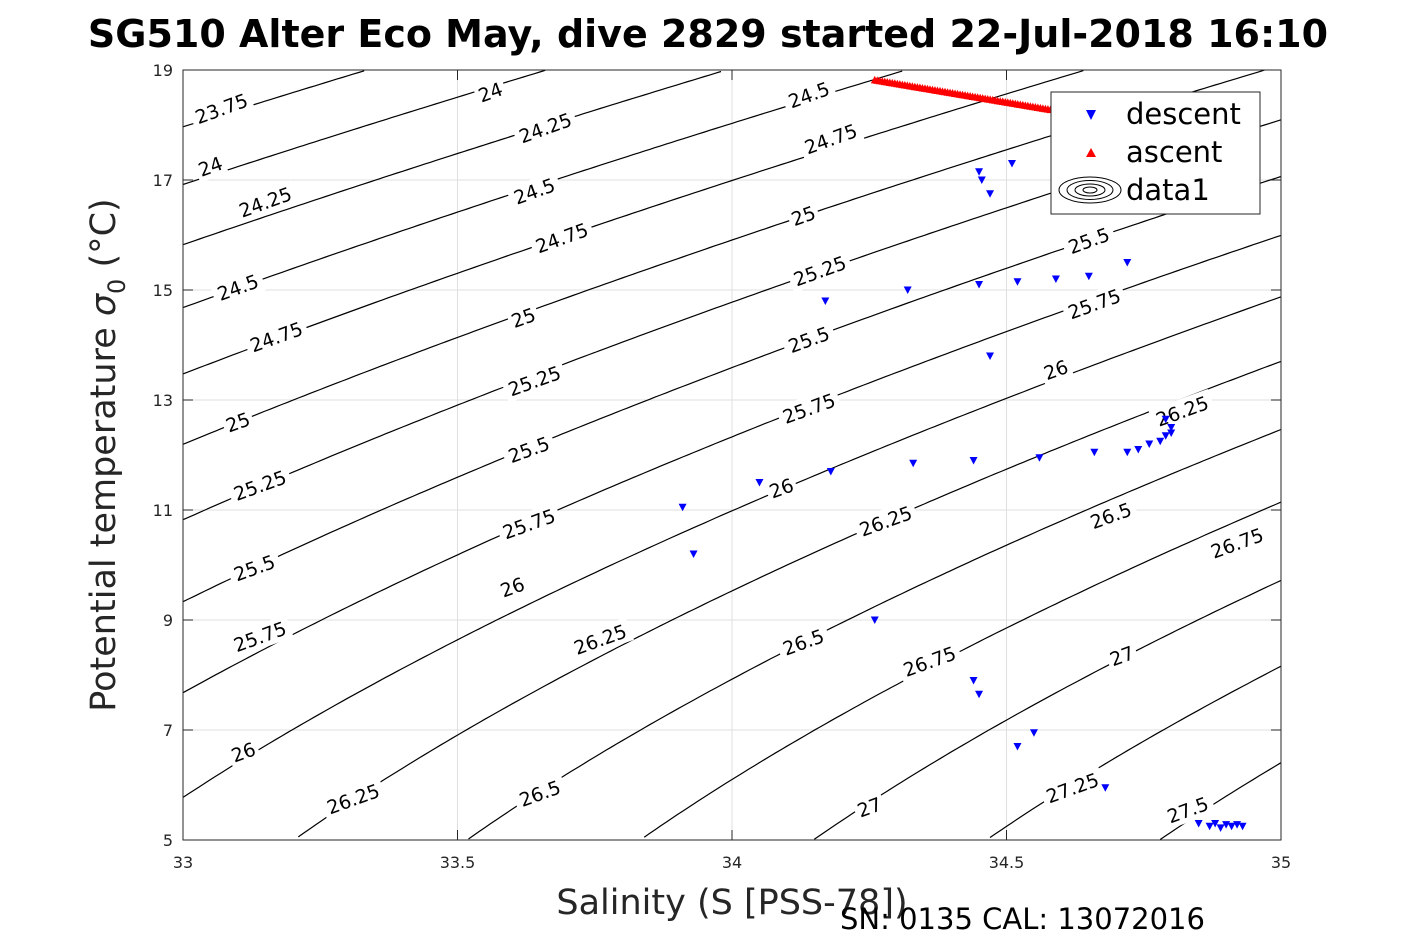  I want to click on footer-serial-calibration: SN: 0135 CAL: 13072016, so click(1022, 919).